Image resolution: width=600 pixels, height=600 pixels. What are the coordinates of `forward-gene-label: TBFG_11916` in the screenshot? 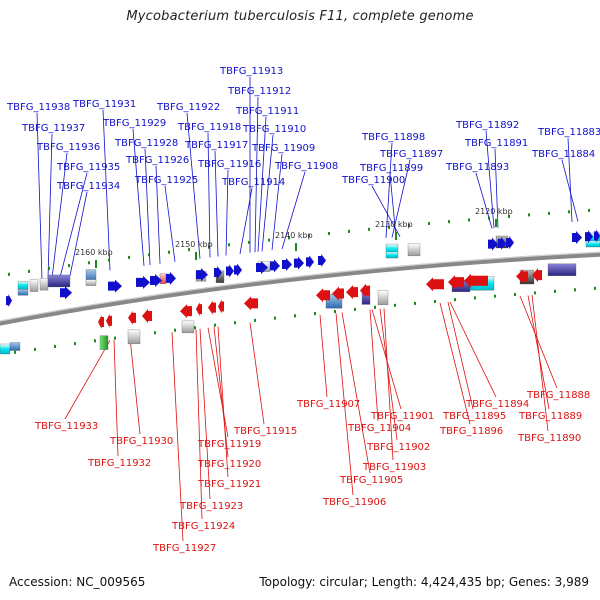 It's located at (229, 164).